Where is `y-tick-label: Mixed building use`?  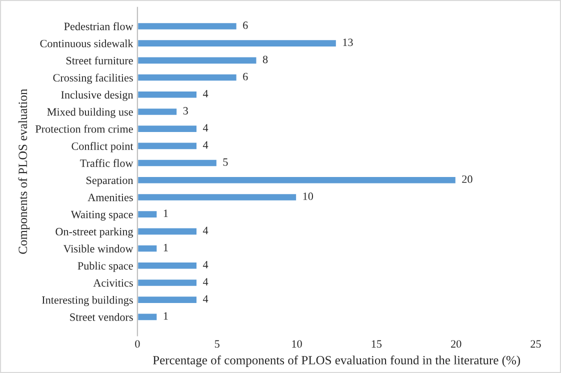 y-tick-label: Mixed building use is located at coordinates (90, 113).